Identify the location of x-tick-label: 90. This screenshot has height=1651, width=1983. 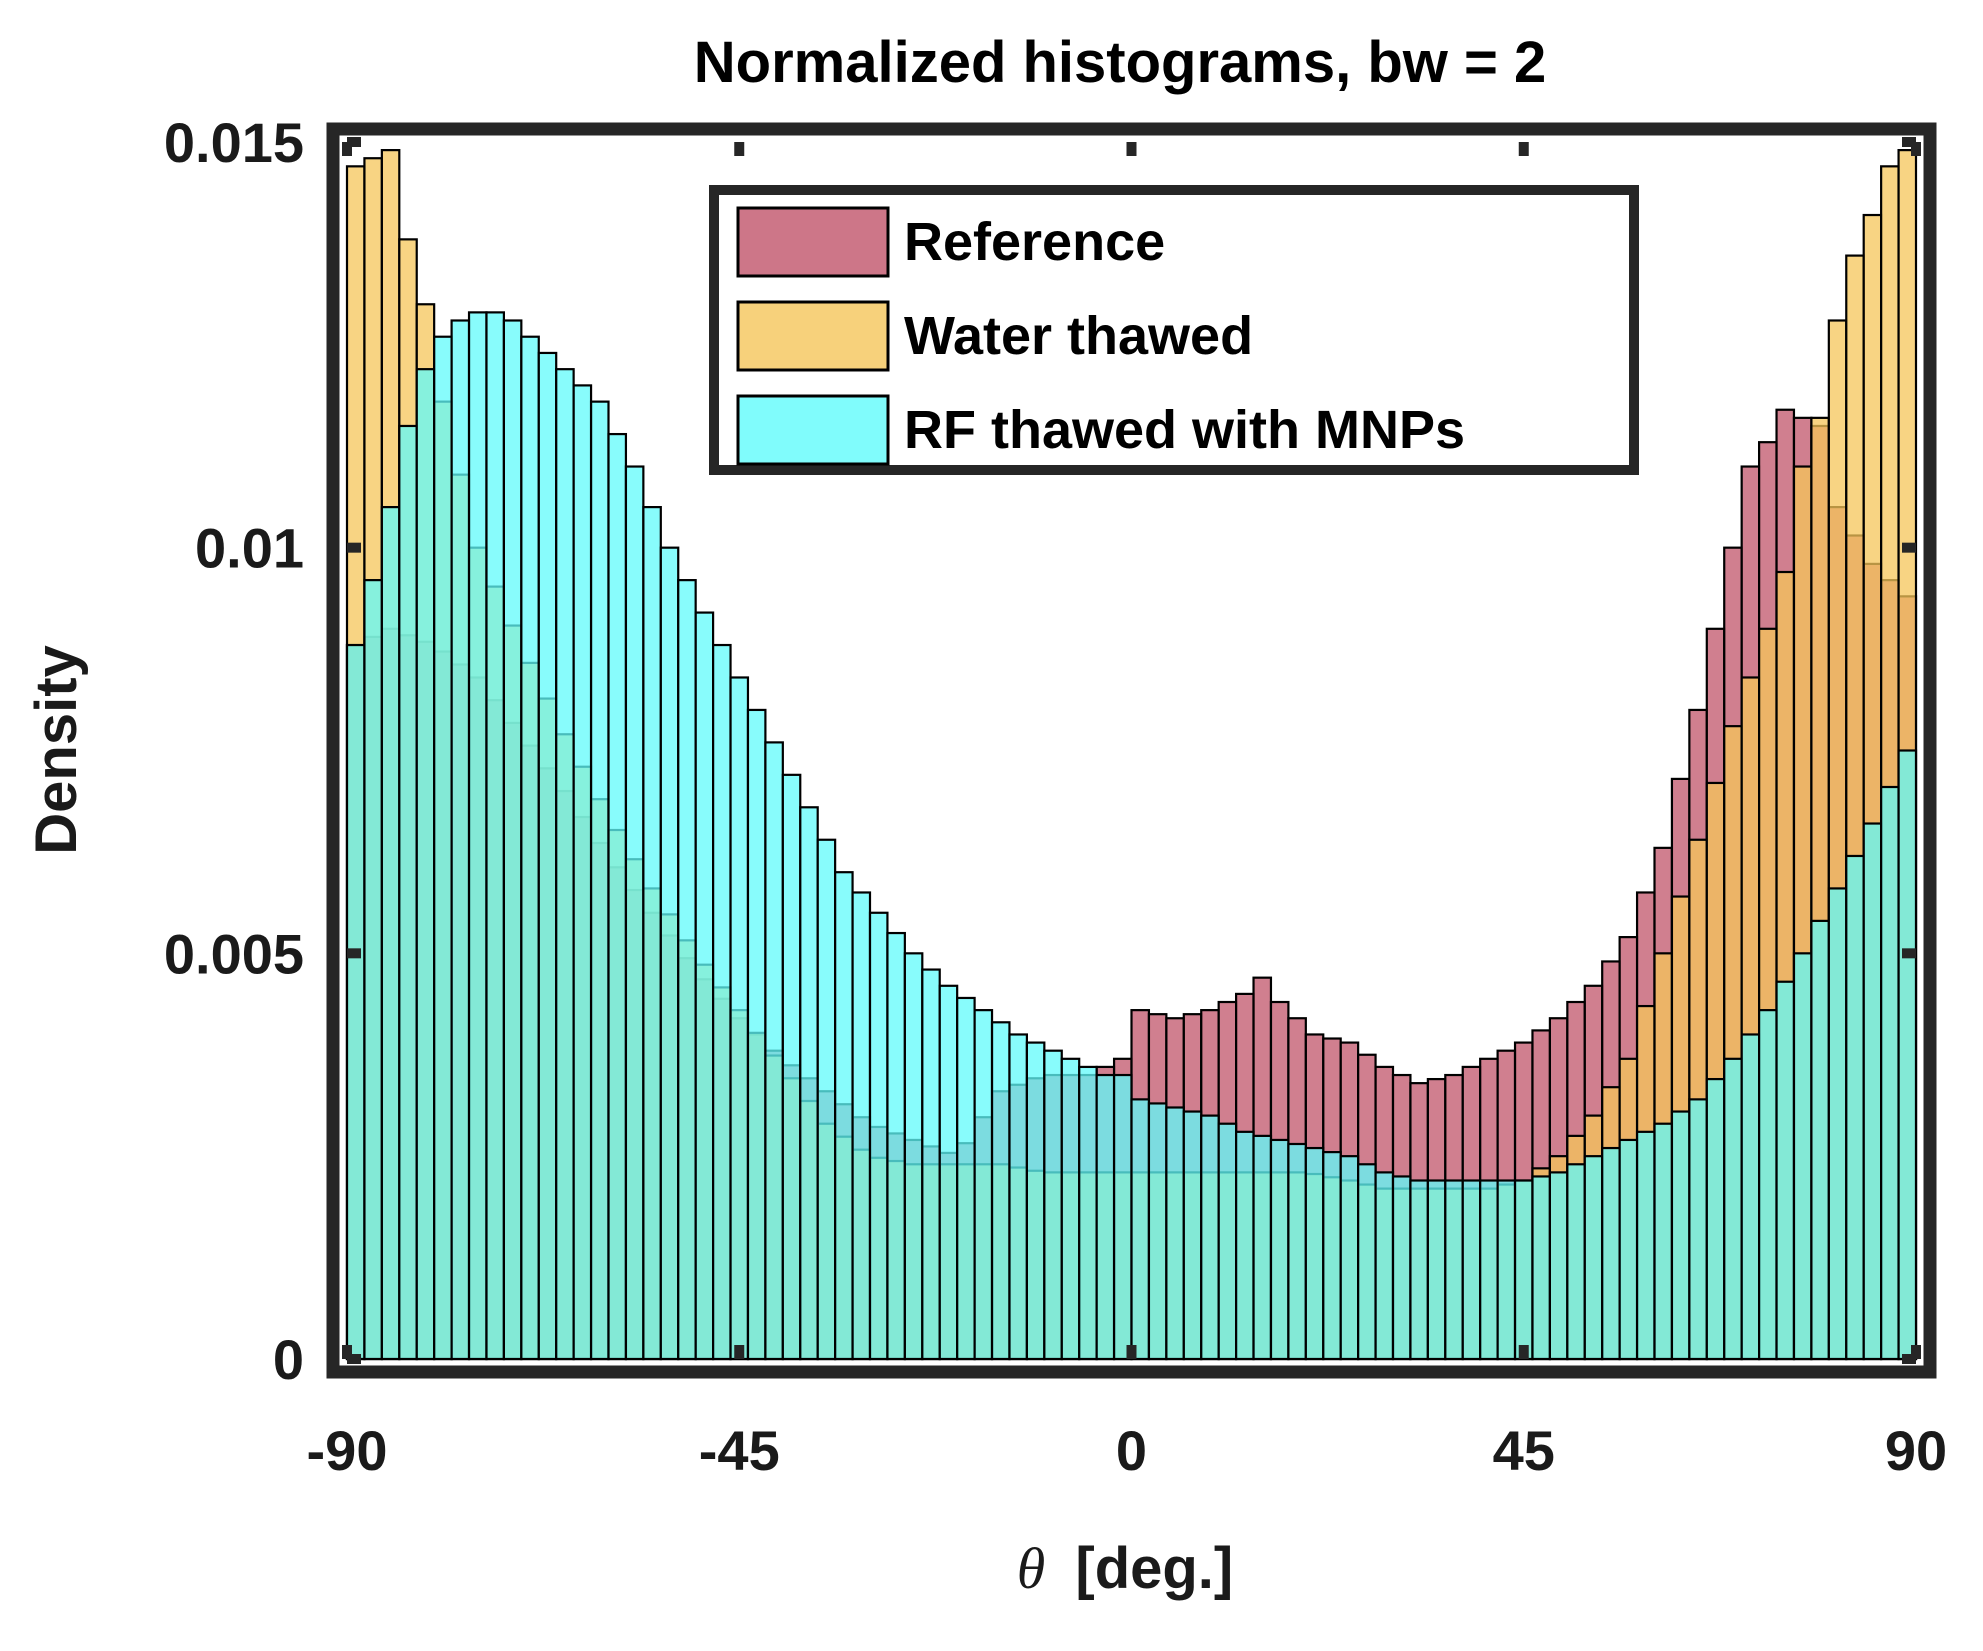
(1916, 1450).